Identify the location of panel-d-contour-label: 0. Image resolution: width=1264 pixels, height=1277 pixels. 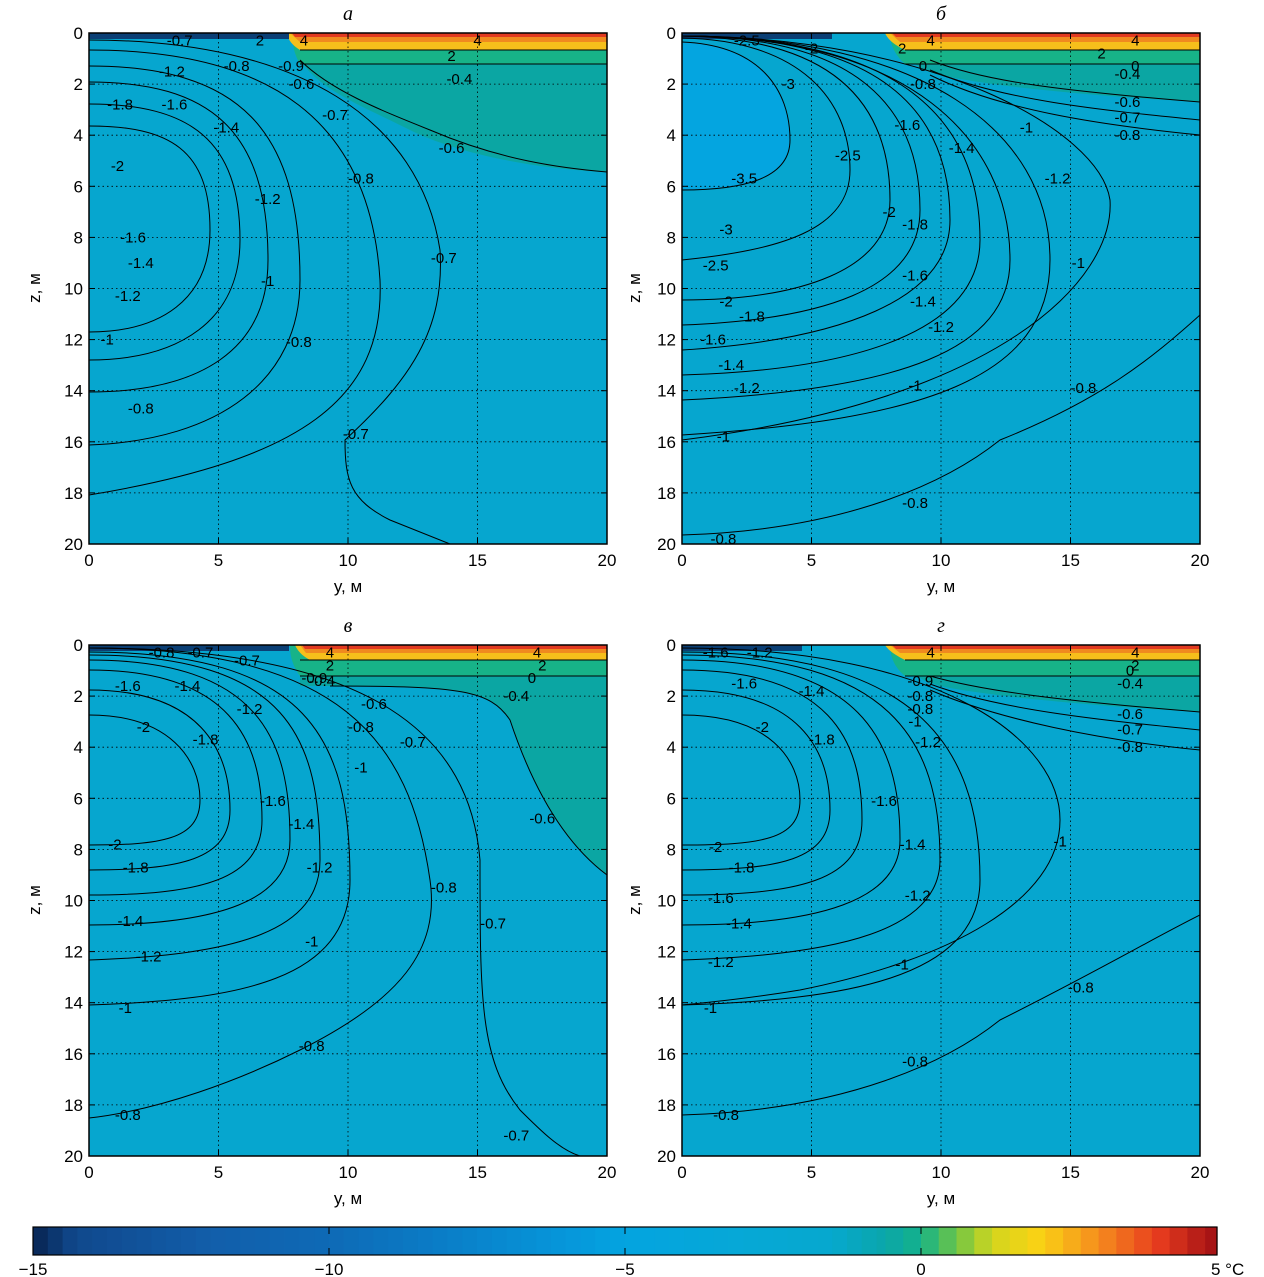
(1130, 671).